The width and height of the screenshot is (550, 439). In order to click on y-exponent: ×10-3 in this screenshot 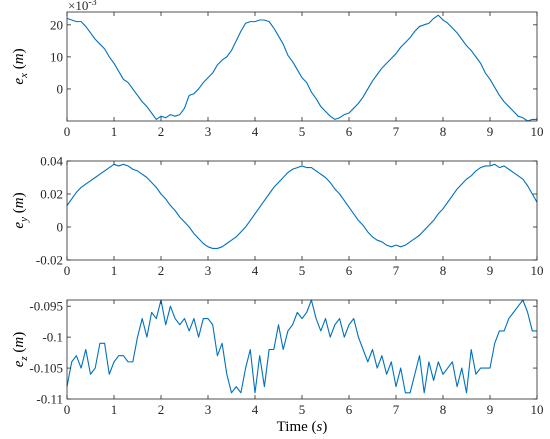, I will do `click(82, 6)`.